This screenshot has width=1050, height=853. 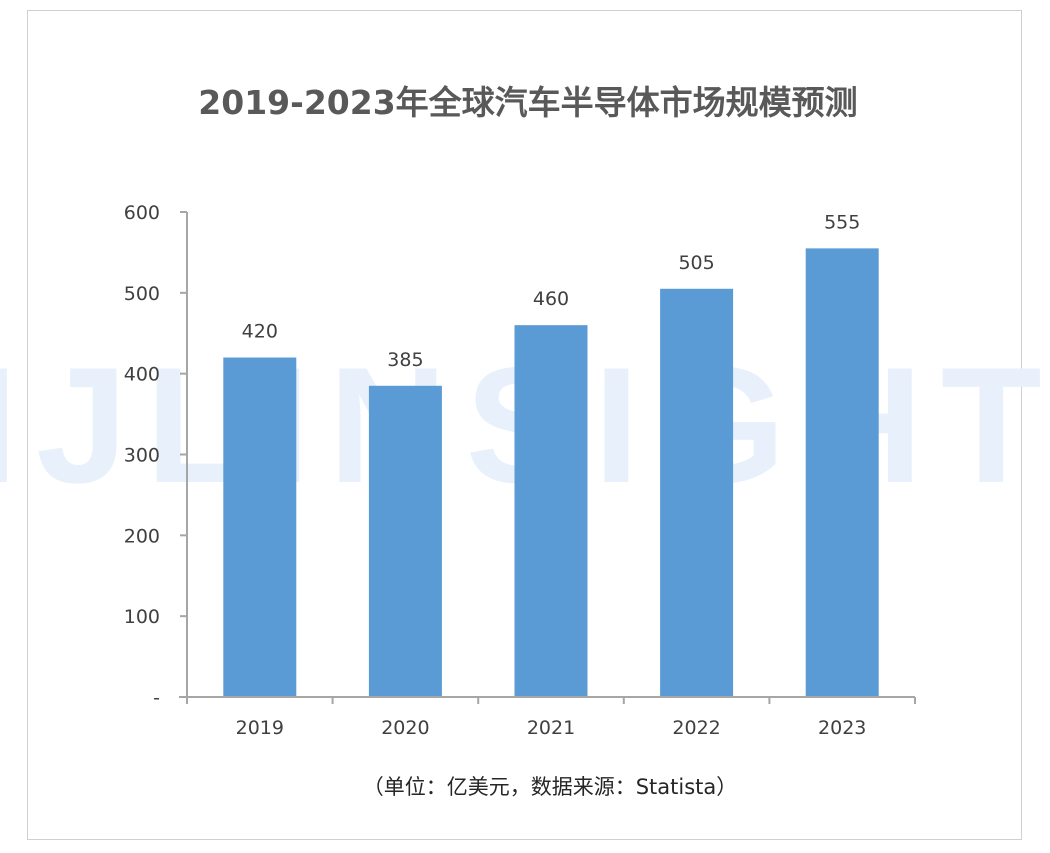 I want to click on data-label-2019: 420, so click(x=260, y=332).